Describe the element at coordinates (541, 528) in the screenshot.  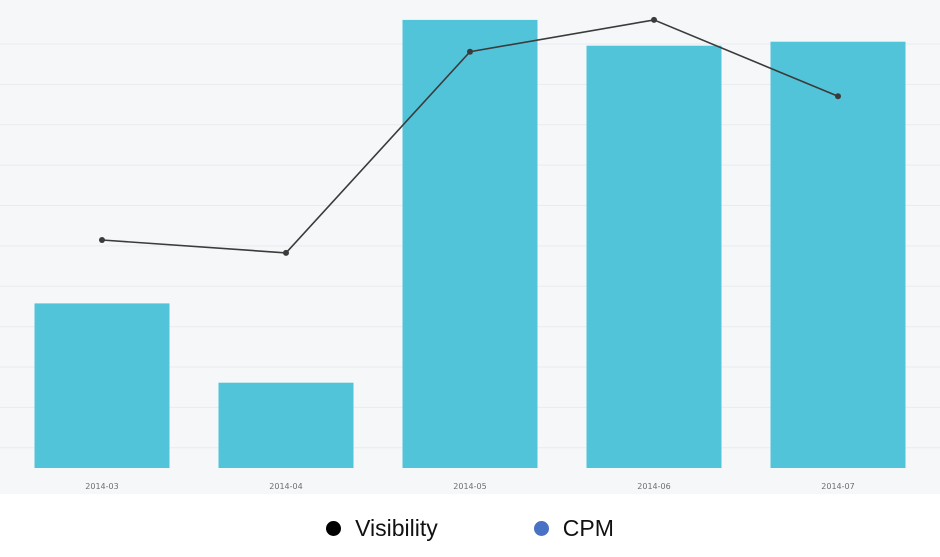
I see `legend-marker-cpm` at that location.